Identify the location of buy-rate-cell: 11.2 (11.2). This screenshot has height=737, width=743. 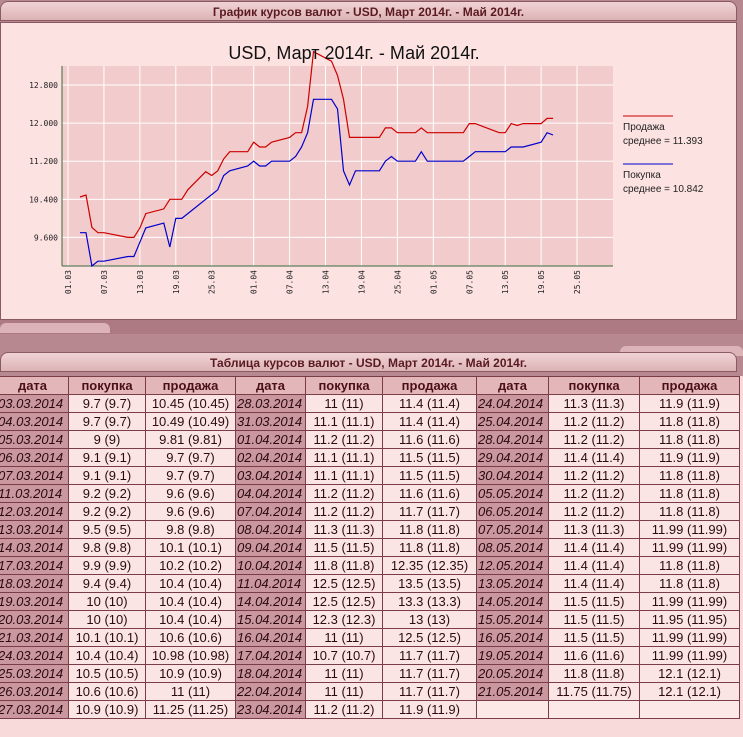
(594, 475).